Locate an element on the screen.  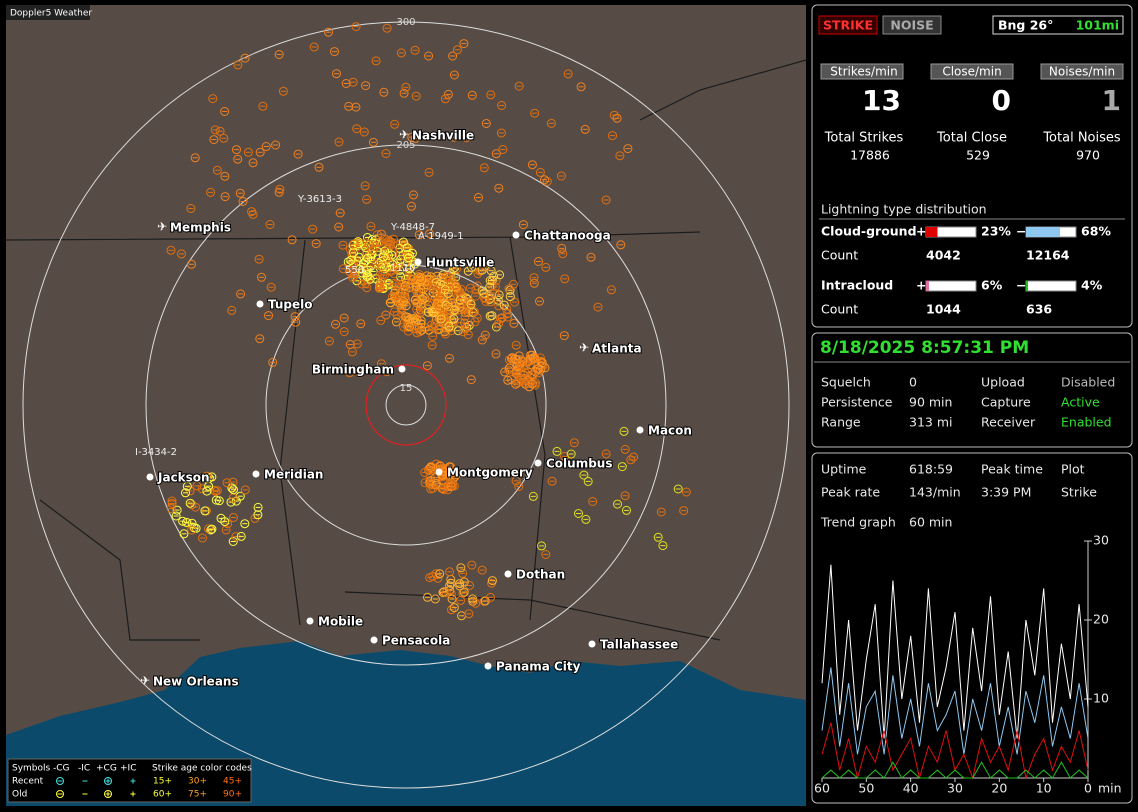
percent: 23% is located at coordinates (996, 231).